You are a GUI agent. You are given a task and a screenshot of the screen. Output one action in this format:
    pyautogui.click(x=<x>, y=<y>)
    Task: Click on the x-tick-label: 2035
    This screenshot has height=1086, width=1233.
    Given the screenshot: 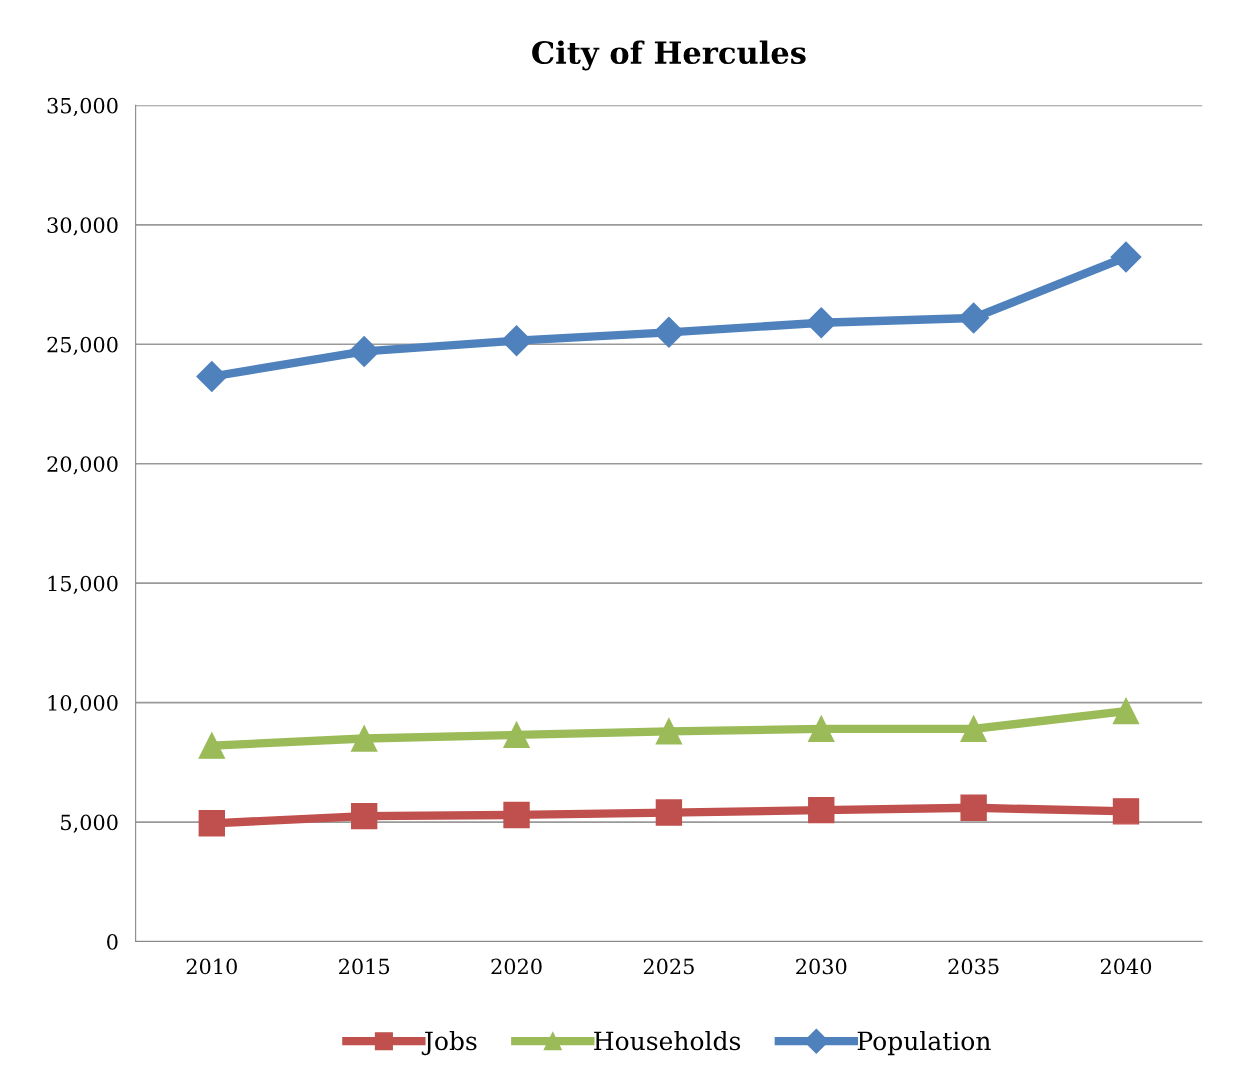 What is the action you would take?
    pyautogui.click(x=973, y=966)
    